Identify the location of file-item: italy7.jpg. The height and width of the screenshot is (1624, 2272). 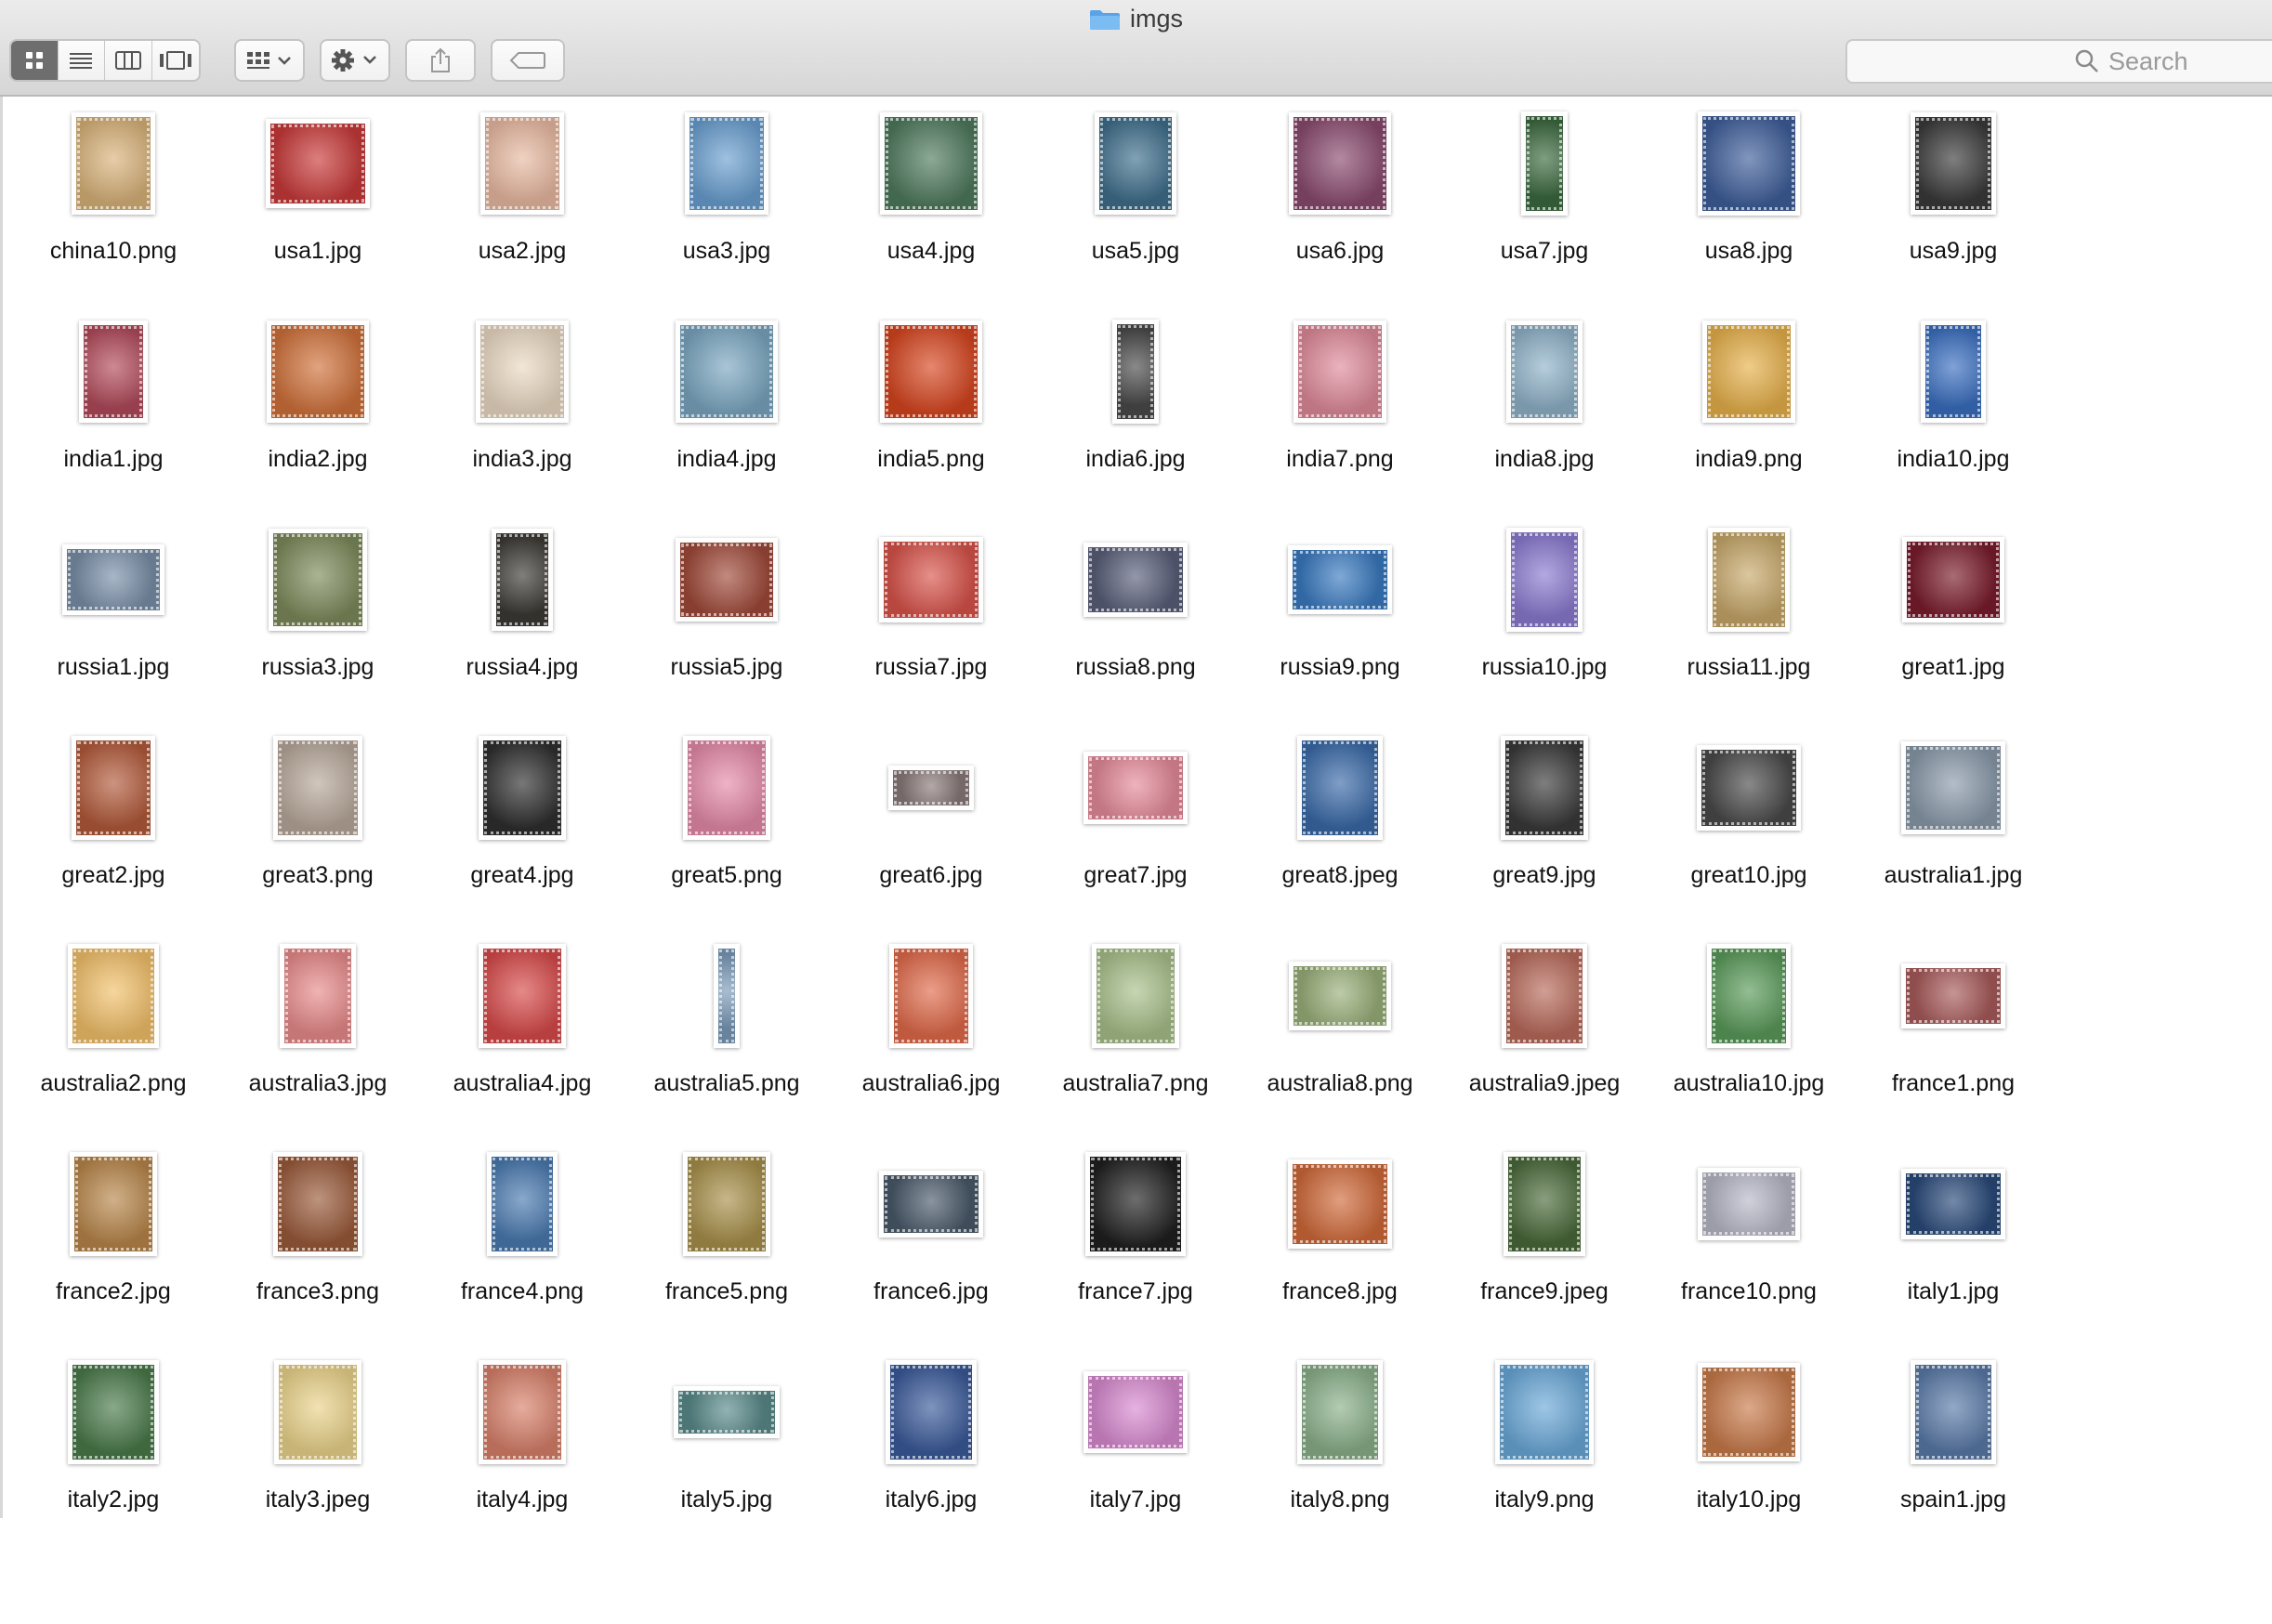
(1135, 1522).